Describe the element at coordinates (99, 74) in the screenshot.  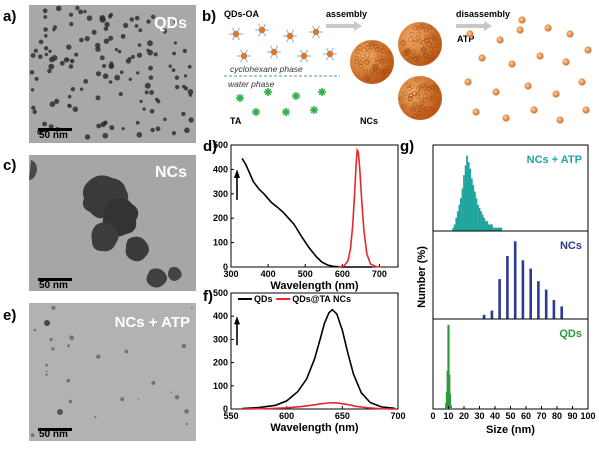
I see `panel-a: a) QDs 50 nm` at that location.